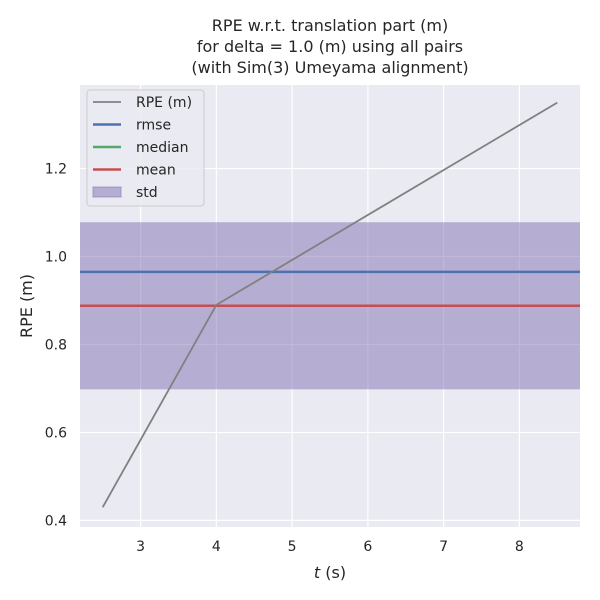 This screenshot has height=600, width=600. Describe the element at coordinates (317, 572) in the screenshot. I see `x-axis-label-var: t` at that location.